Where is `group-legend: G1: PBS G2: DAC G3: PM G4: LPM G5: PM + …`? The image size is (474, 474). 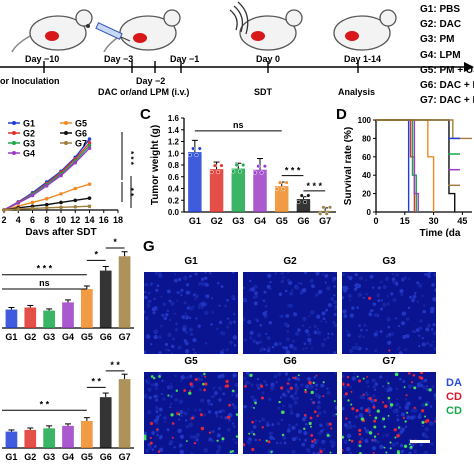 group-legend: G1: PBS G2: DAC G3: PM G4: LPM G5: PM + … is located at coordinates (447, 55).